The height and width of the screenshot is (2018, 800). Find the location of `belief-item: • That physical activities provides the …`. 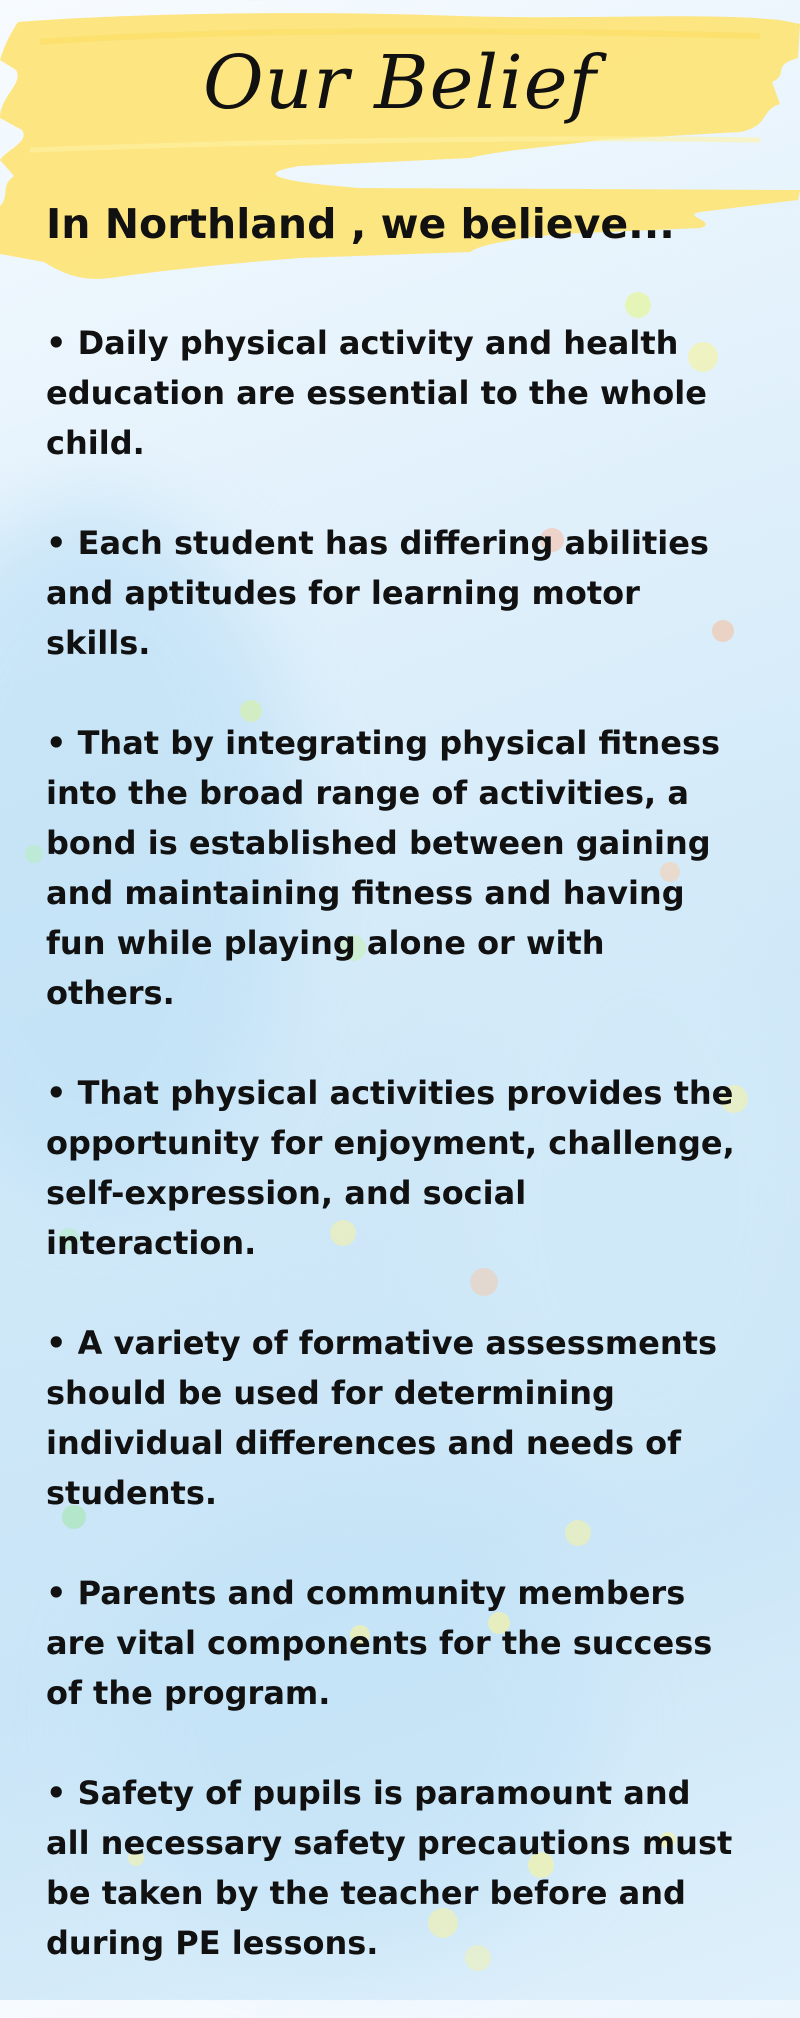

belief-item: • That physical activities provides the … is located at coordinates (390, 1168).